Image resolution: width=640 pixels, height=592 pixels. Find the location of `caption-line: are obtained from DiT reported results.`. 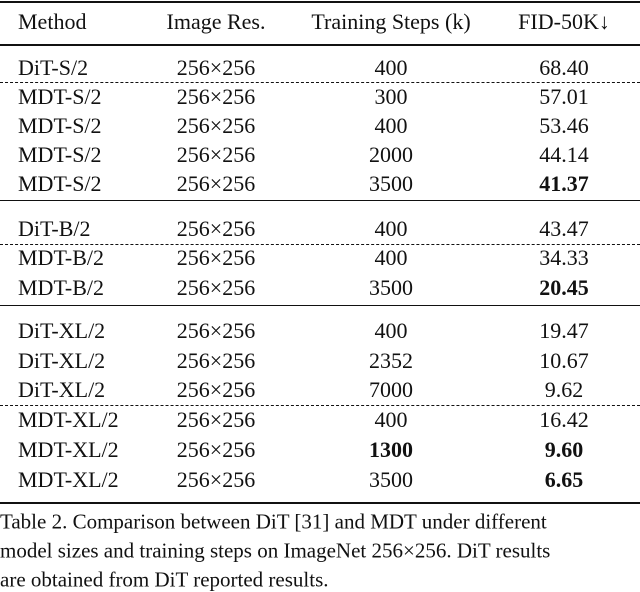

caption-line: are obtained from DiT reported results. is located at coordinates (164, 579).